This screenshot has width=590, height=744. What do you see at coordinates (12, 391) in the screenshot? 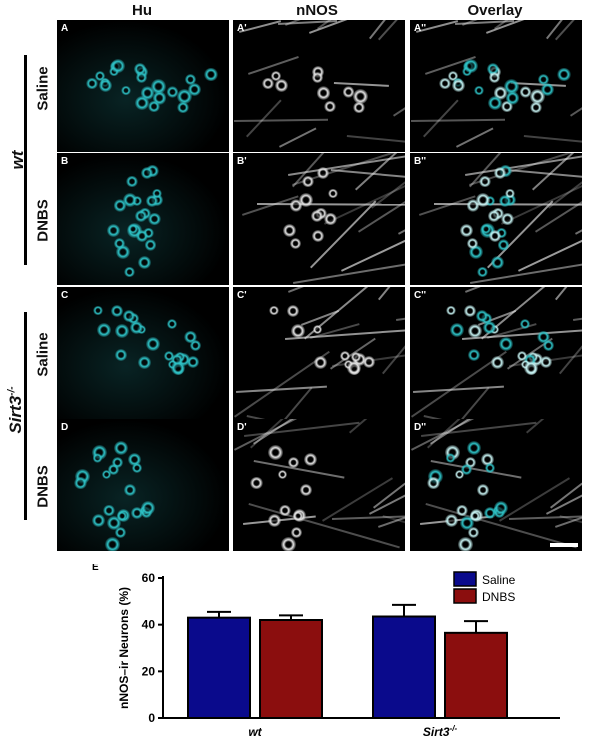
I see `group-label-sirt3-sup: -/-` at bounding box center [12, 391].